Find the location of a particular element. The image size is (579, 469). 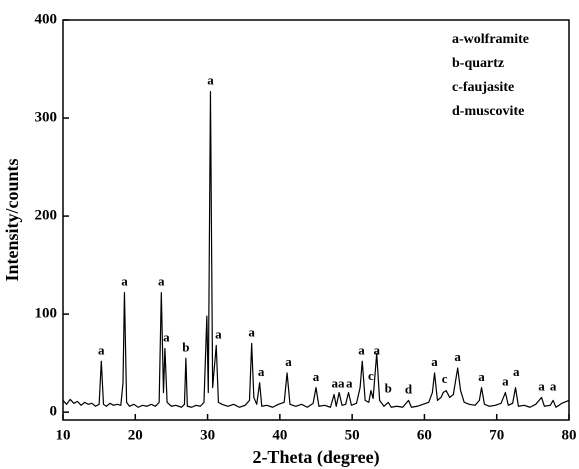

legend-text: d-muscovite is located at coordinates (488, 111).